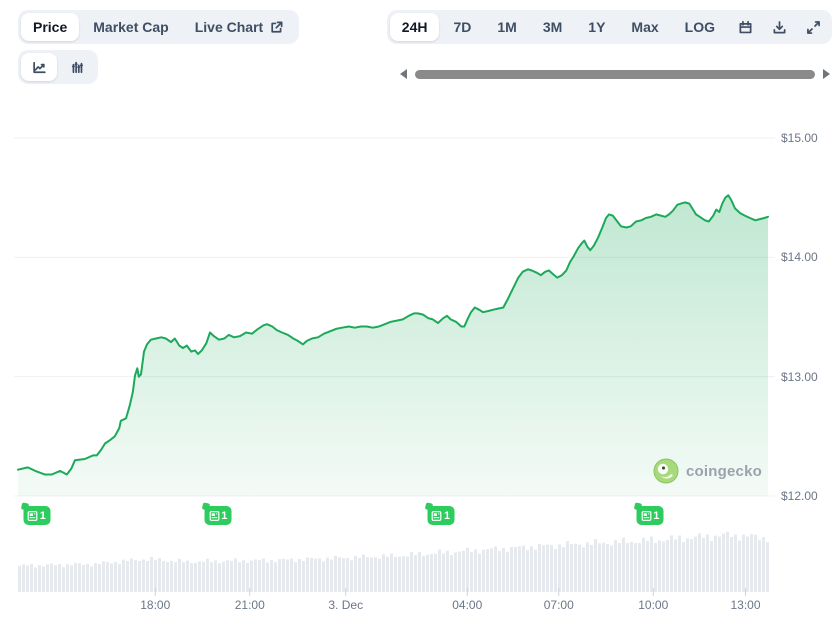 The height and width of the screenshot is (626, 838). Describe the element at coordinates (700, 27) in the screenshot. I see `range-button-log: LOG` at that location.